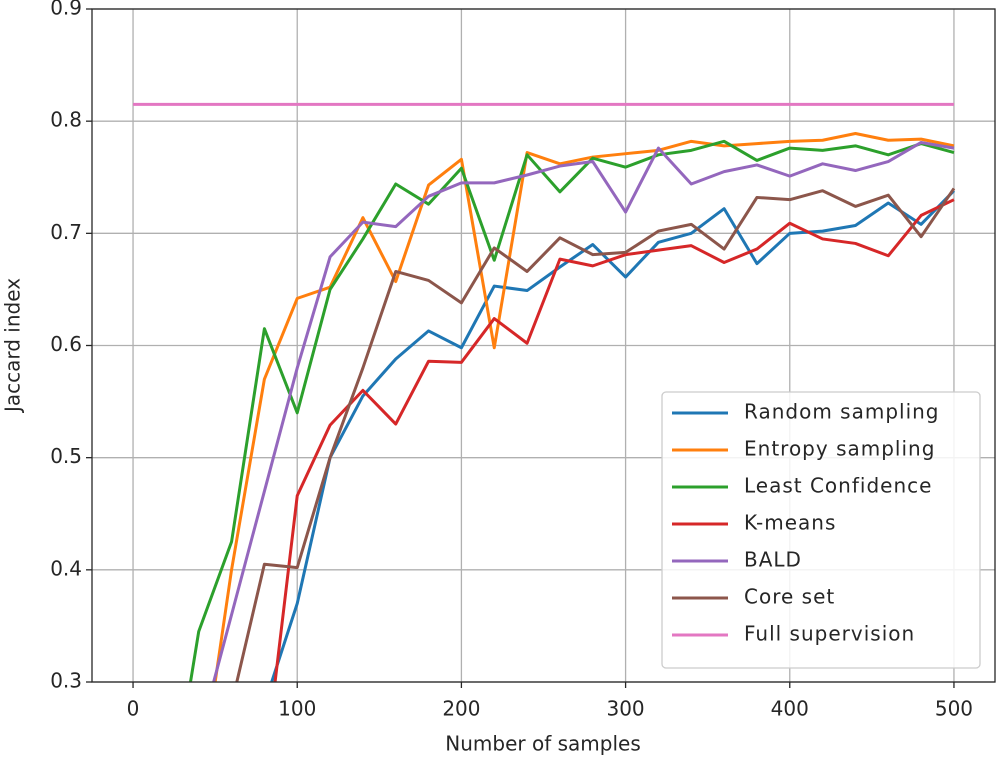  Describe the element at coordinates (66, 568) in the screenshot. I see `y-tick-label: 0.4` at that location.